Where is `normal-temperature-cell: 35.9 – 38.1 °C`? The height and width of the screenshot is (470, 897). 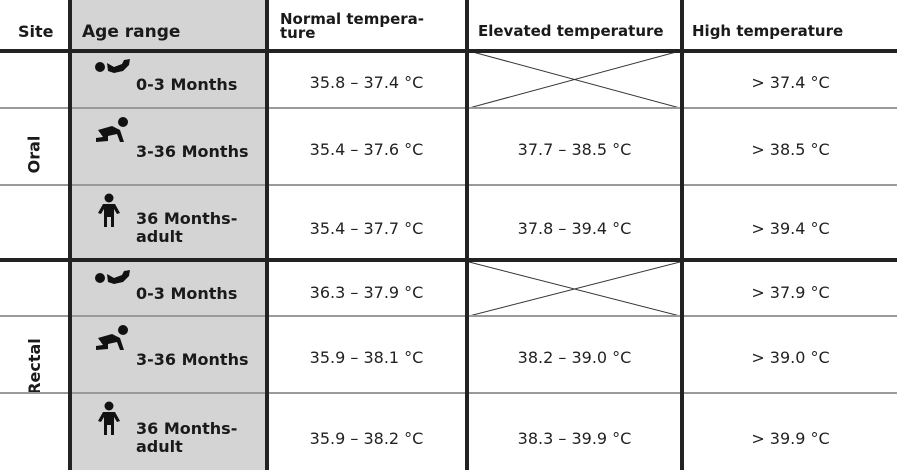 normal-temperature-cell: 35.9 – 38.1 °C is located at coordinates (366, 357).